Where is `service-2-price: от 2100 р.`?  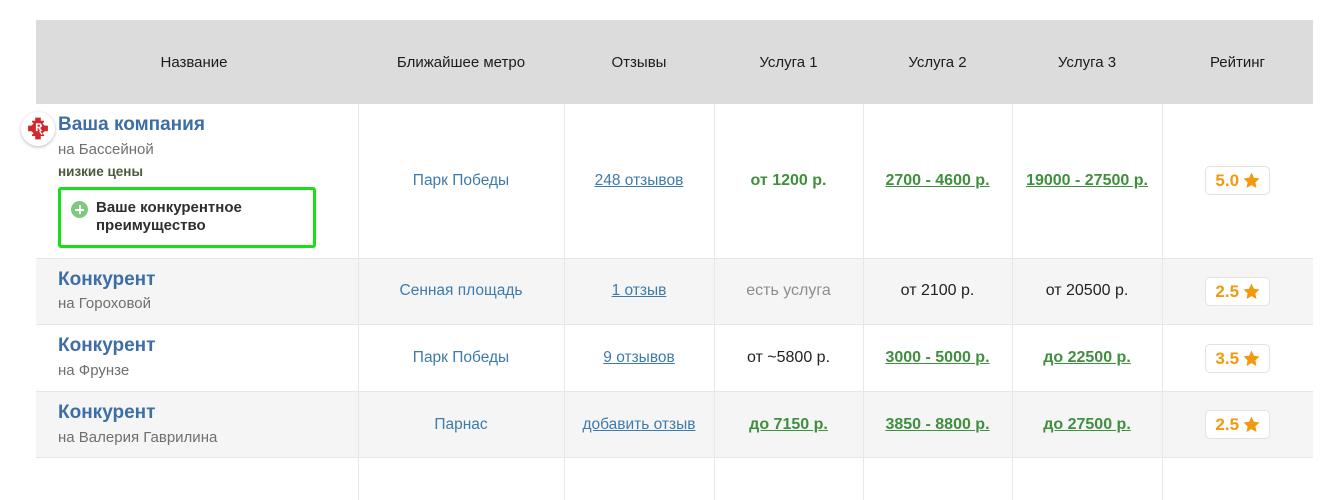 service-2-price: от 2100 р. is located at coordinates (937, 291).